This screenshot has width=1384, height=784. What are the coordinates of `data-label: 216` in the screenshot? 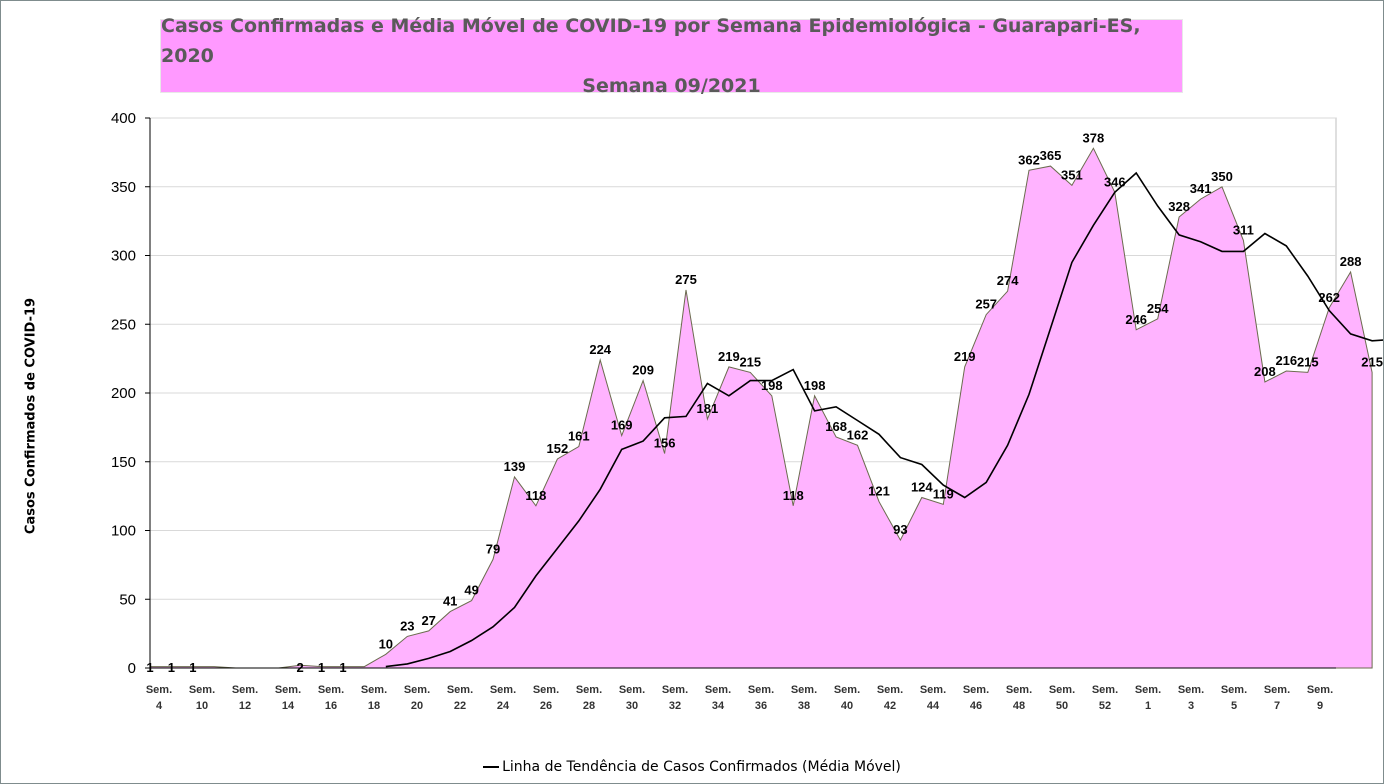 It's located at (1286, 360).